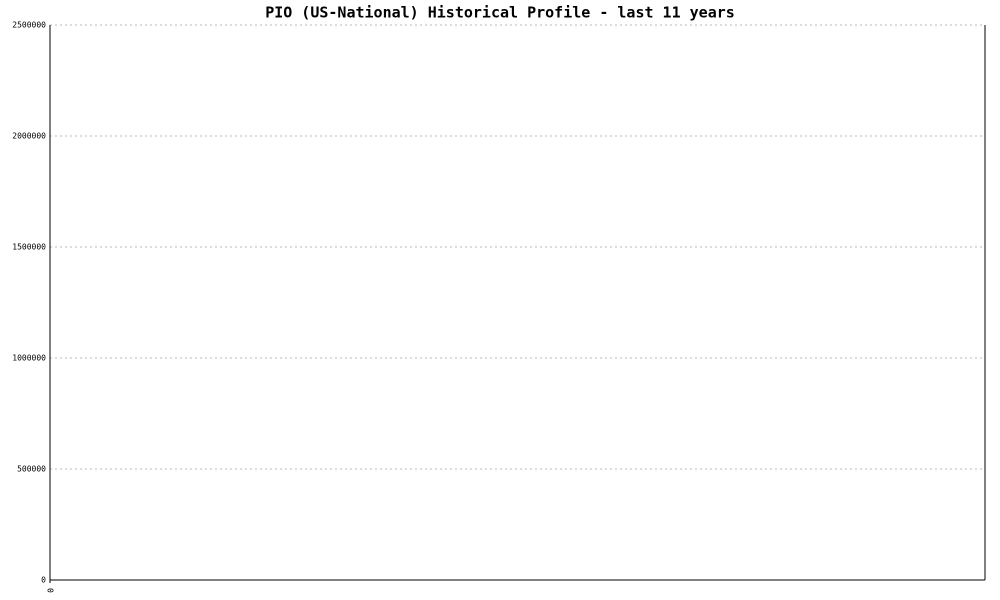 This screenshot has width=1000, height=600. I want to click on y-tick-label: 1000000, so click(29, 358).